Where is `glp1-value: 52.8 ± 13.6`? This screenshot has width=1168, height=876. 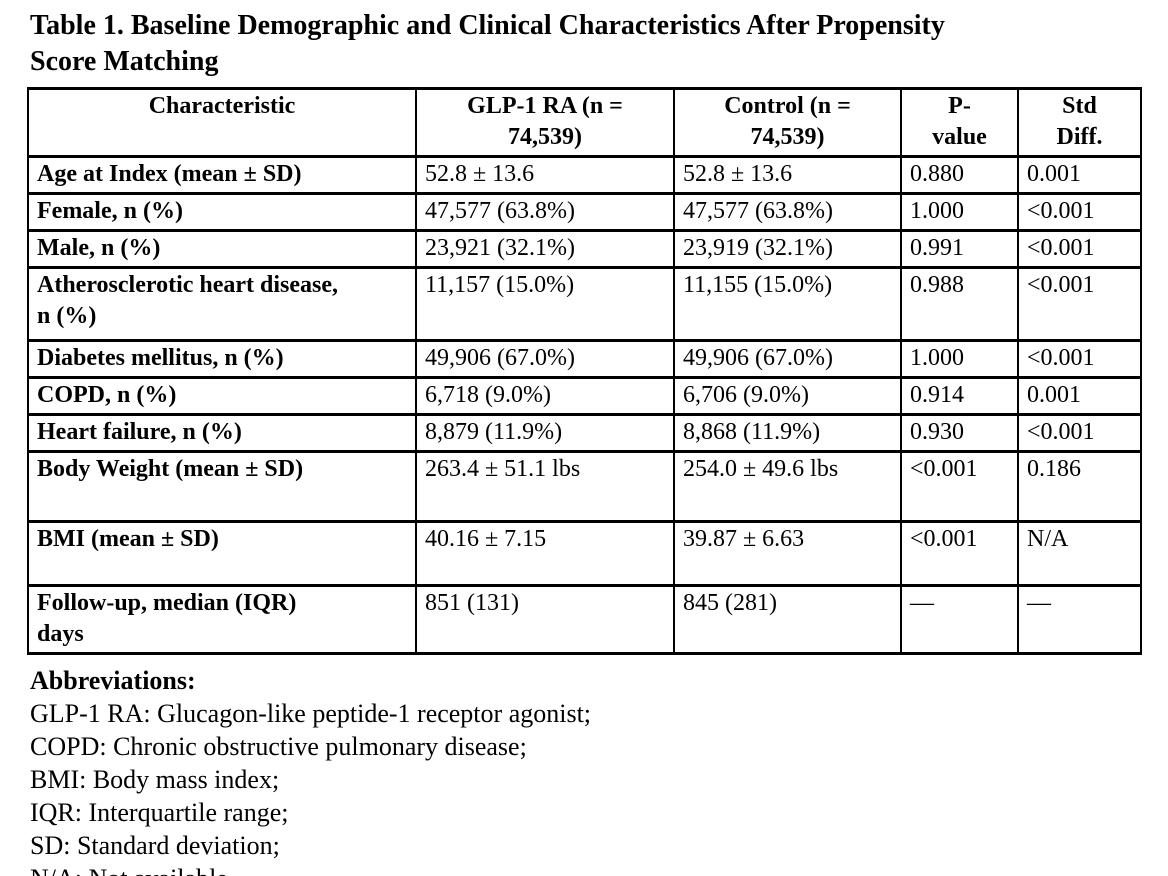
glp1-value: 52.8 ± 13.6 is located at coordinates (545, 175).